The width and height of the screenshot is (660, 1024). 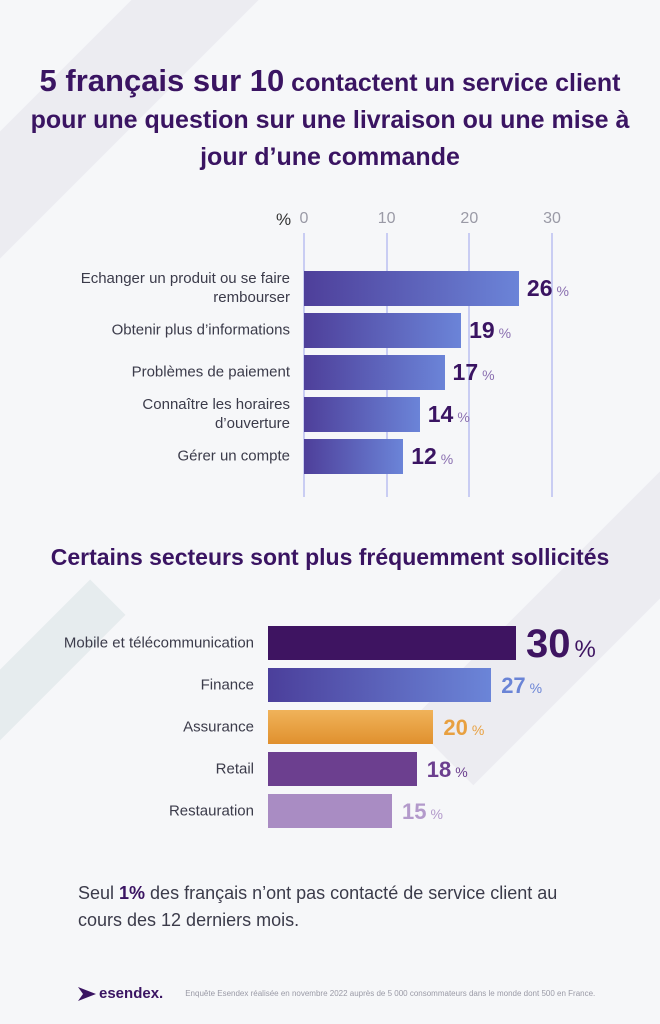 I want to click on value-label: 15%, so click(x=422, y=812).